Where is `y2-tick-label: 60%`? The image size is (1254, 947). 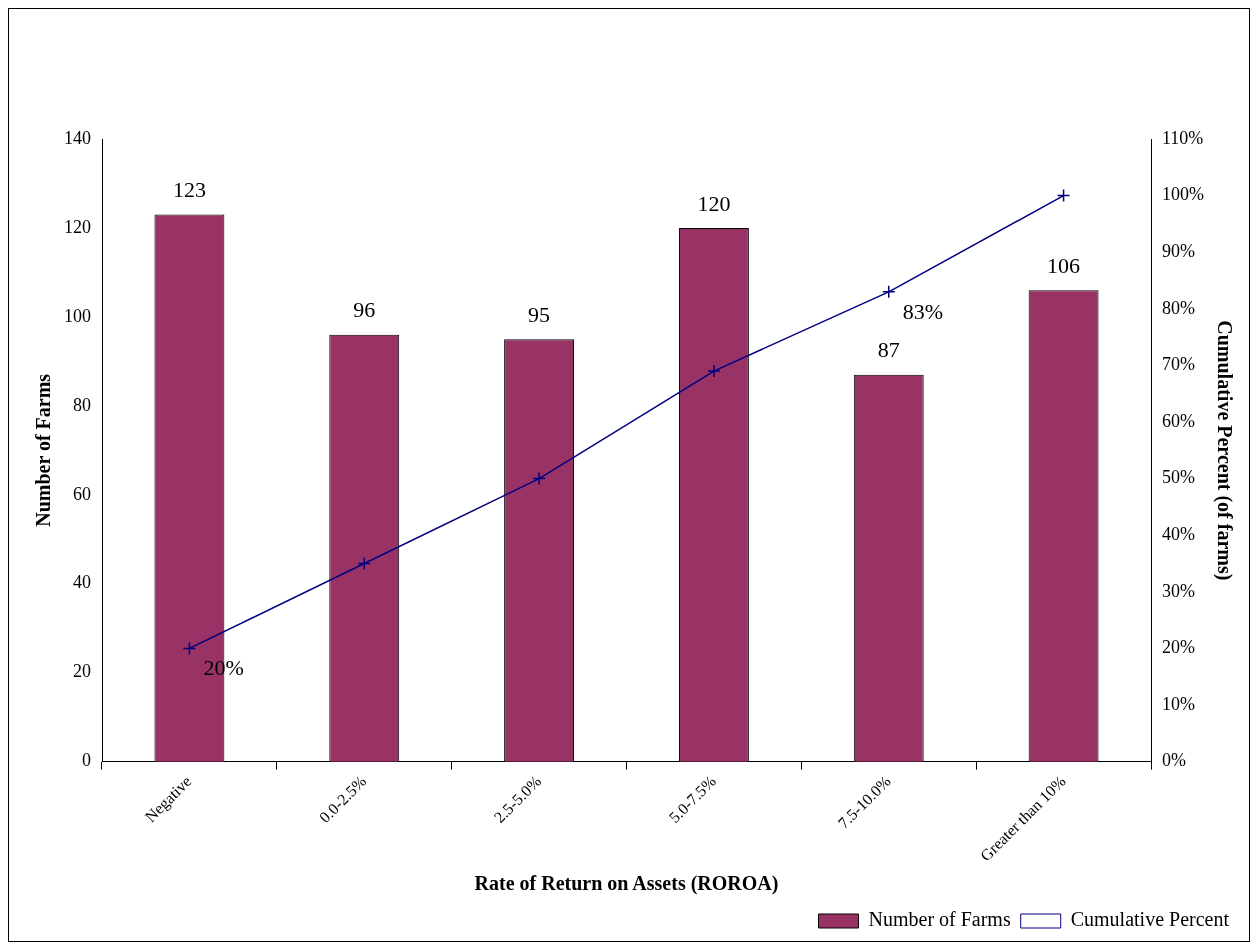 y2-tick-label: 60% is located at coordinates (1179, 420).